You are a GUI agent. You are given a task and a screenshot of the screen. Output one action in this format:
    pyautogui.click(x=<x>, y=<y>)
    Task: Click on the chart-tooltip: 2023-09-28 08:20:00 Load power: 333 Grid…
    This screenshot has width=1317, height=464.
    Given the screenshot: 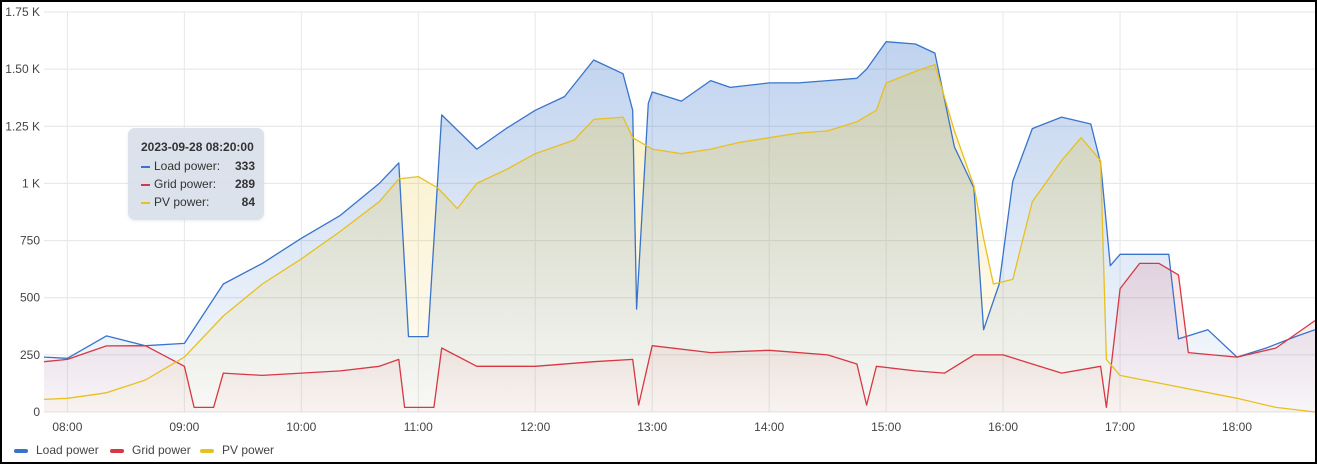 What is the action you would take?
    pyautogui.click(x=196, y=174)
    